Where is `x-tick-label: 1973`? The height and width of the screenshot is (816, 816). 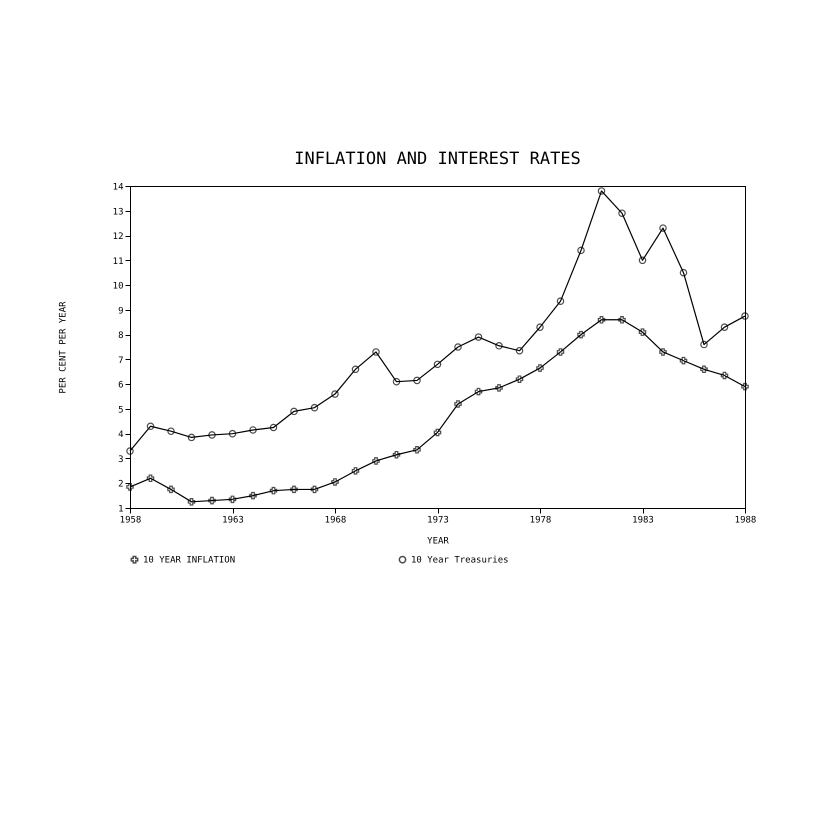 x-tick-label: 1973 is located at coordinates (438, 521).